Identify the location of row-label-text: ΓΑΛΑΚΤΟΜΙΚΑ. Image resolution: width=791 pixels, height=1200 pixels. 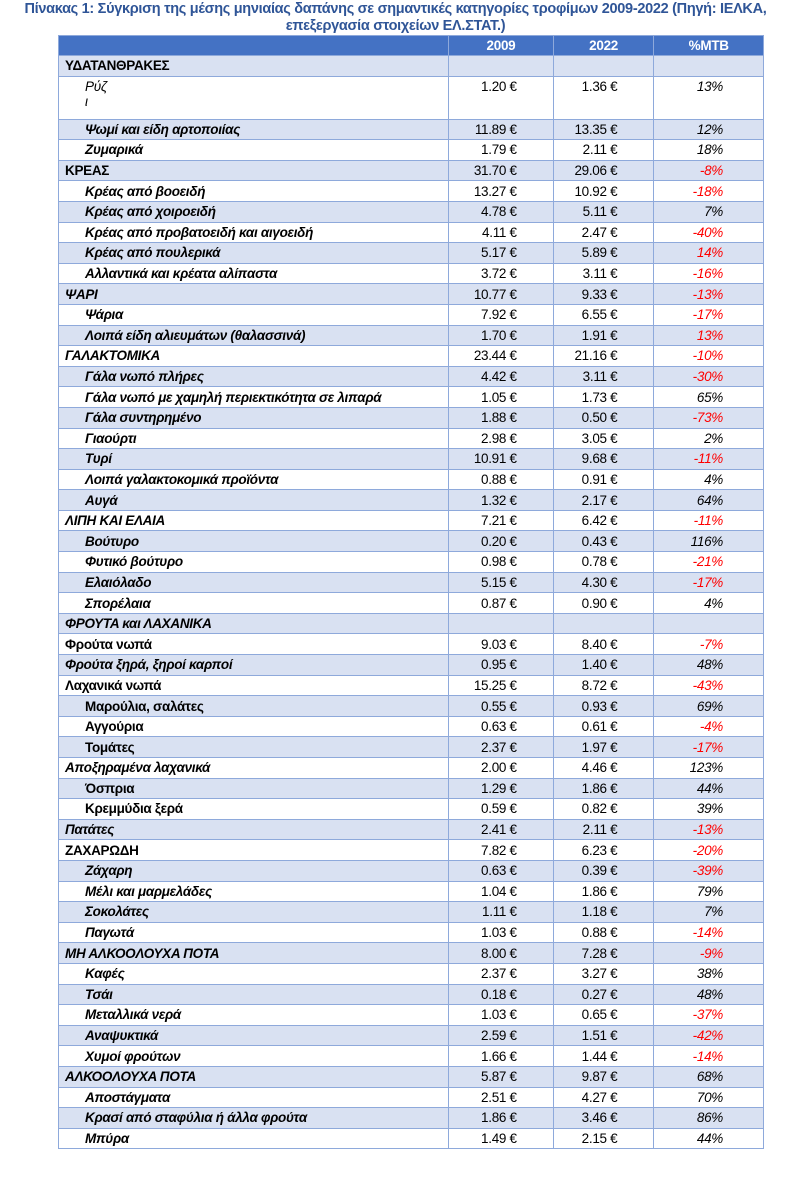
(113, 356).